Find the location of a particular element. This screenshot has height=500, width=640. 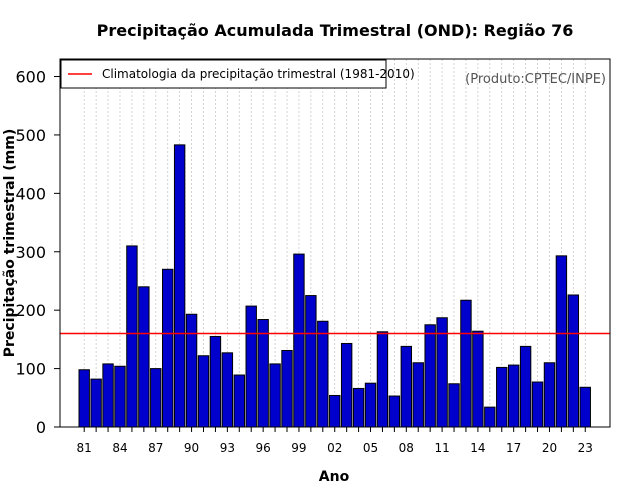

bar-1996 is located at coordinates (263, 373).